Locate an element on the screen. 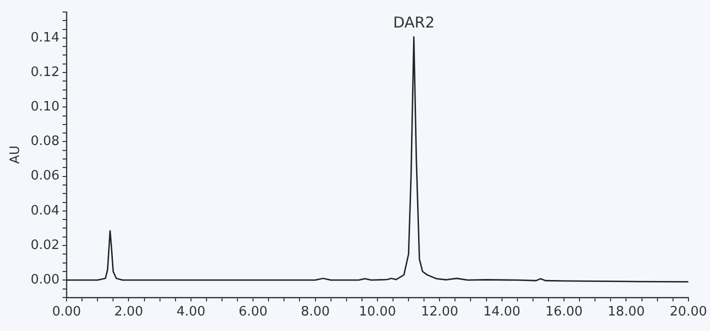 Image resolution: width=710 pixels, height=331 pixels. y-tick-label: 0.02 is located at coordinates (45, 245).